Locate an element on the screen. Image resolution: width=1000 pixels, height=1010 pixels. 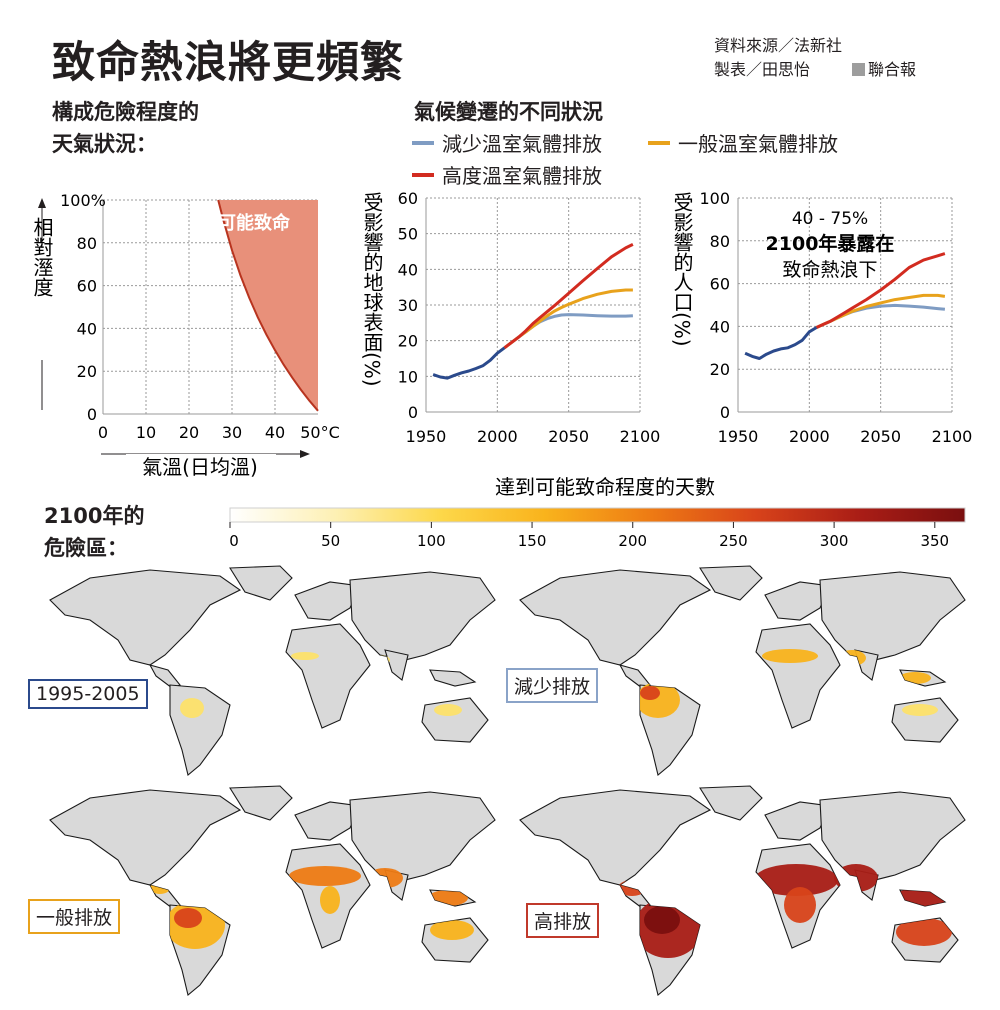
chart1-xtick-label: 20 is located at coordinates (189, 432).